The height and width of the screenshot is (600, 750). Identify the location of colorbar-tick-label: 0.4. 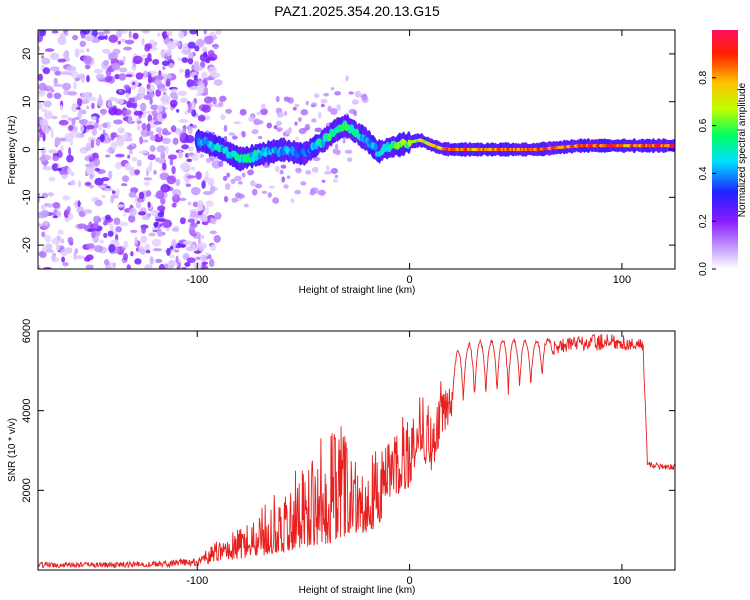
(703, 173).